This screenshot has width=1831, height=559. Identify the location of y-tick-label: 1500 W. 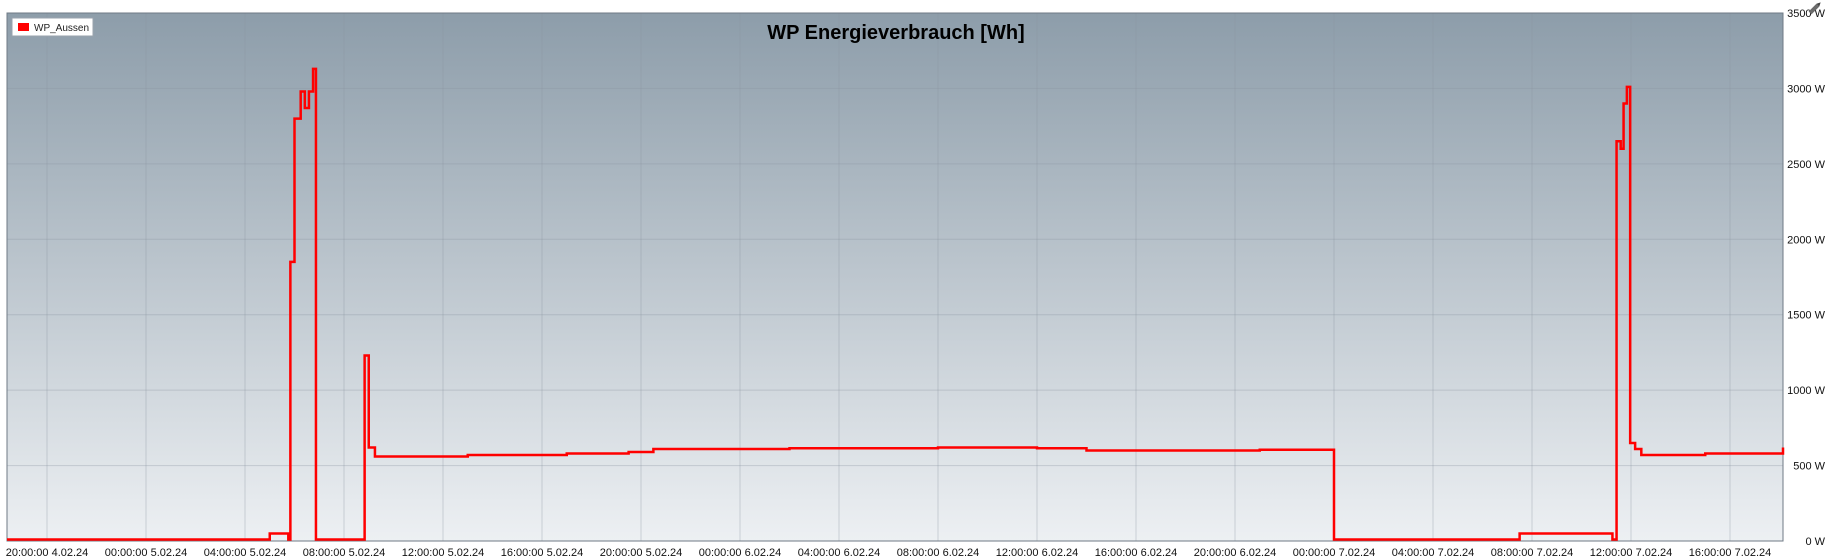
(1806, 316).